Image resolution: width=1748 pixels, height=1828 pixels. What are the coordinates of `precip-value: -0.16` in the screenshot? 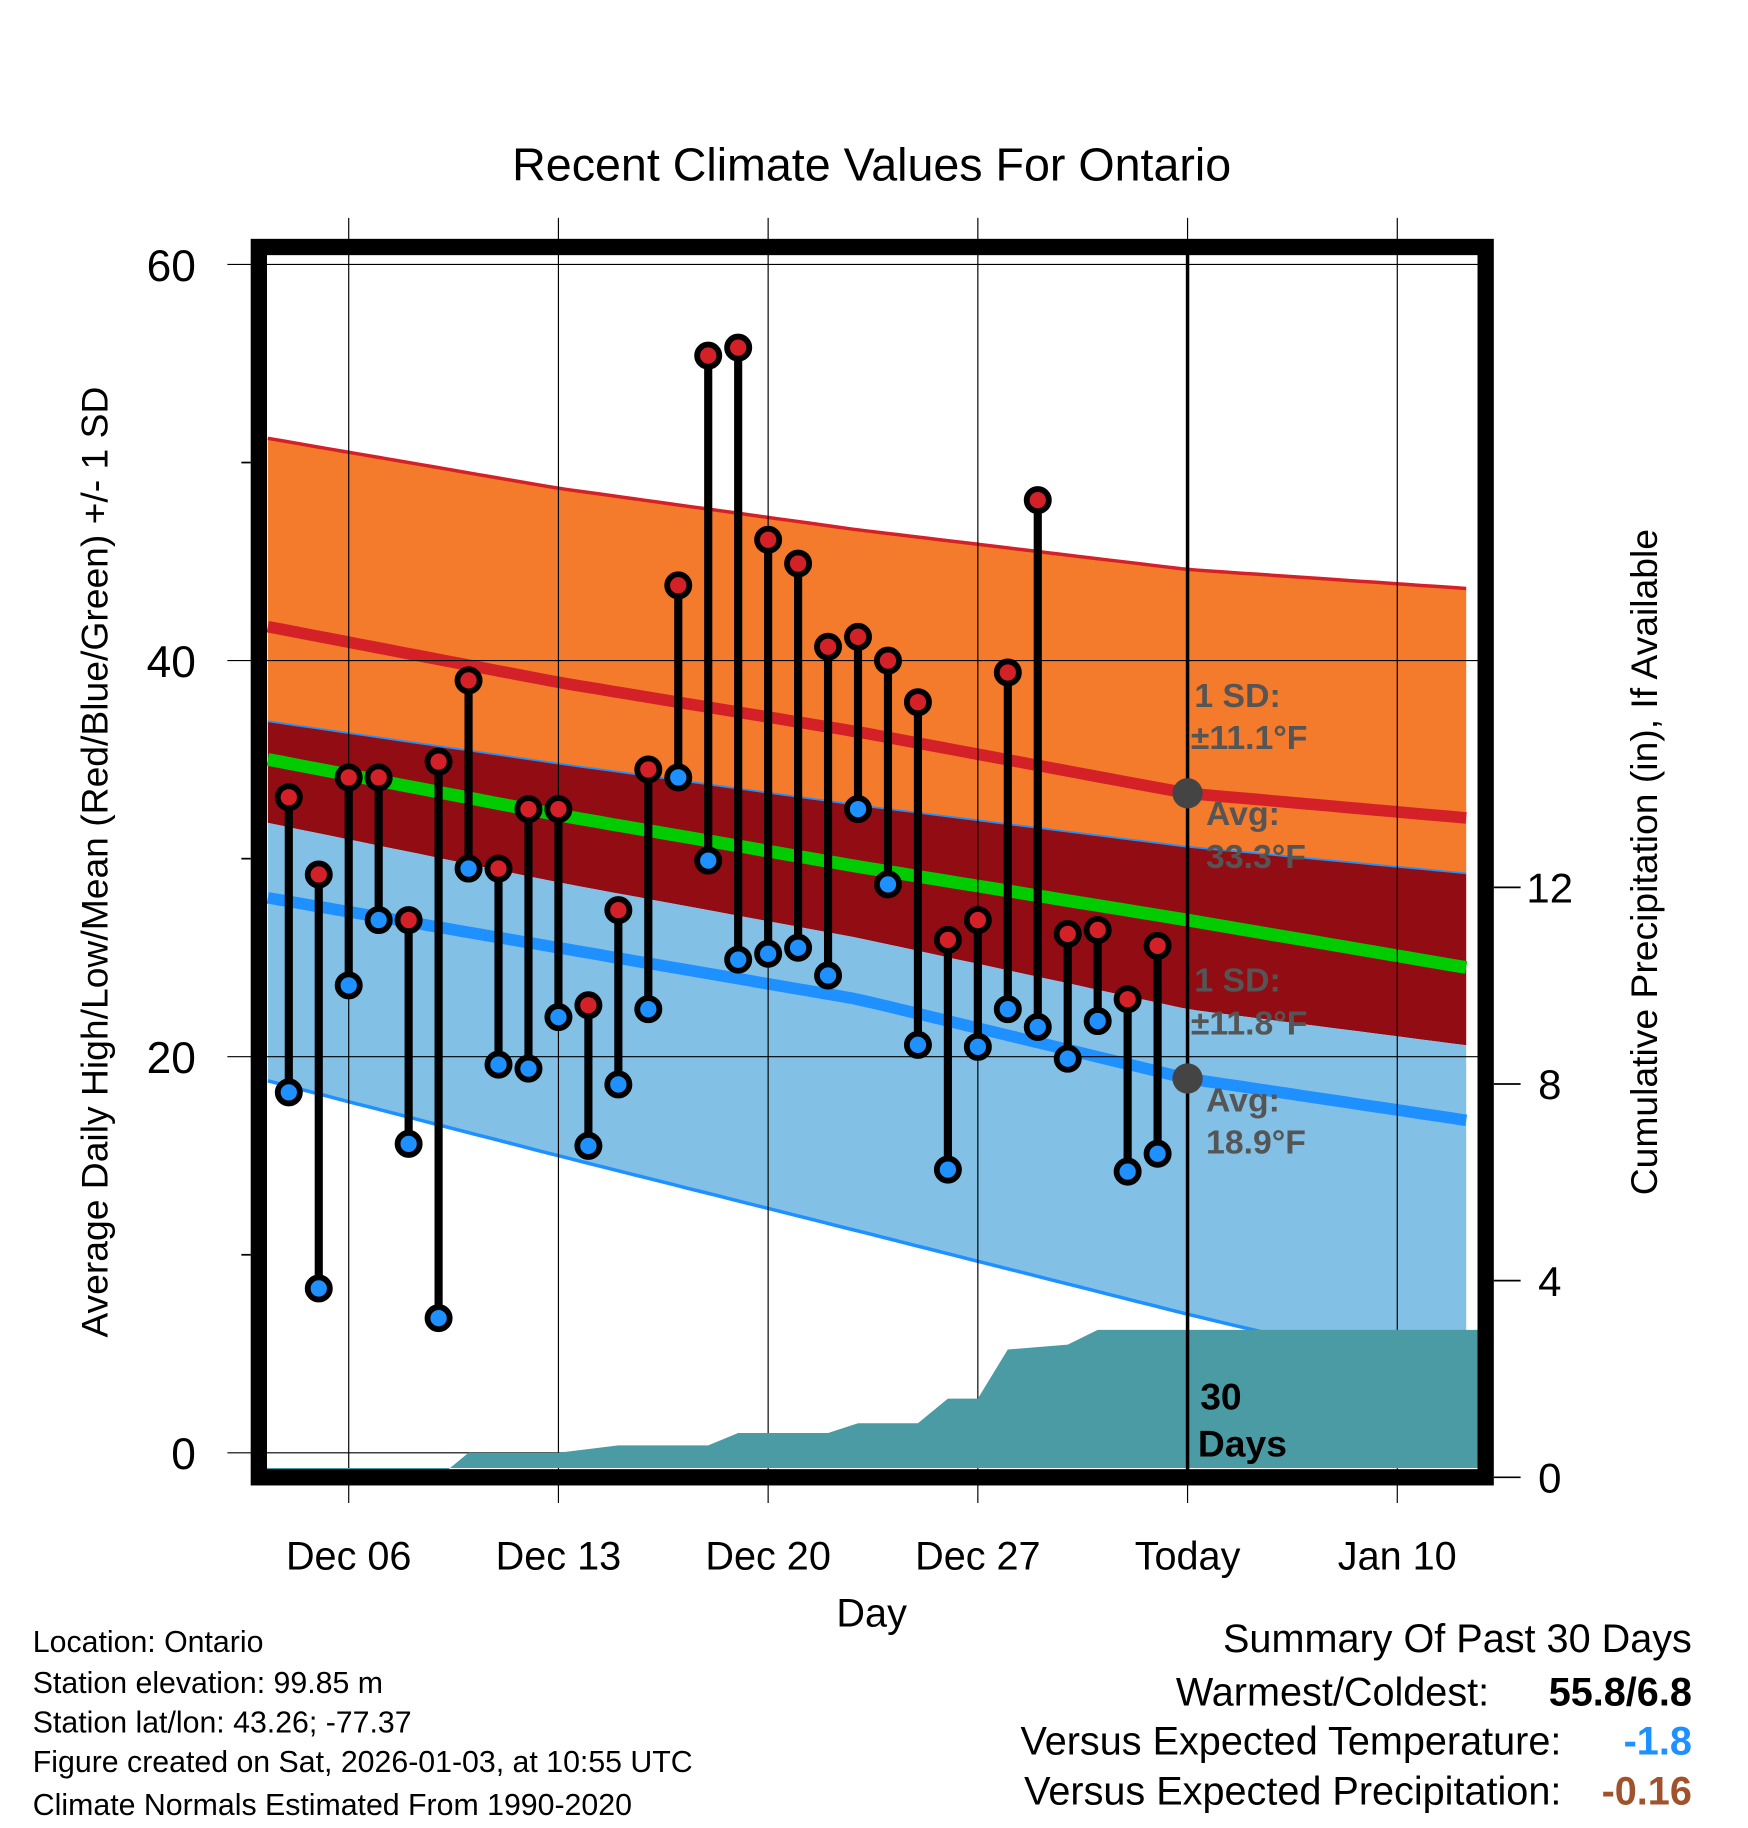 It's located at (1647, 1792).